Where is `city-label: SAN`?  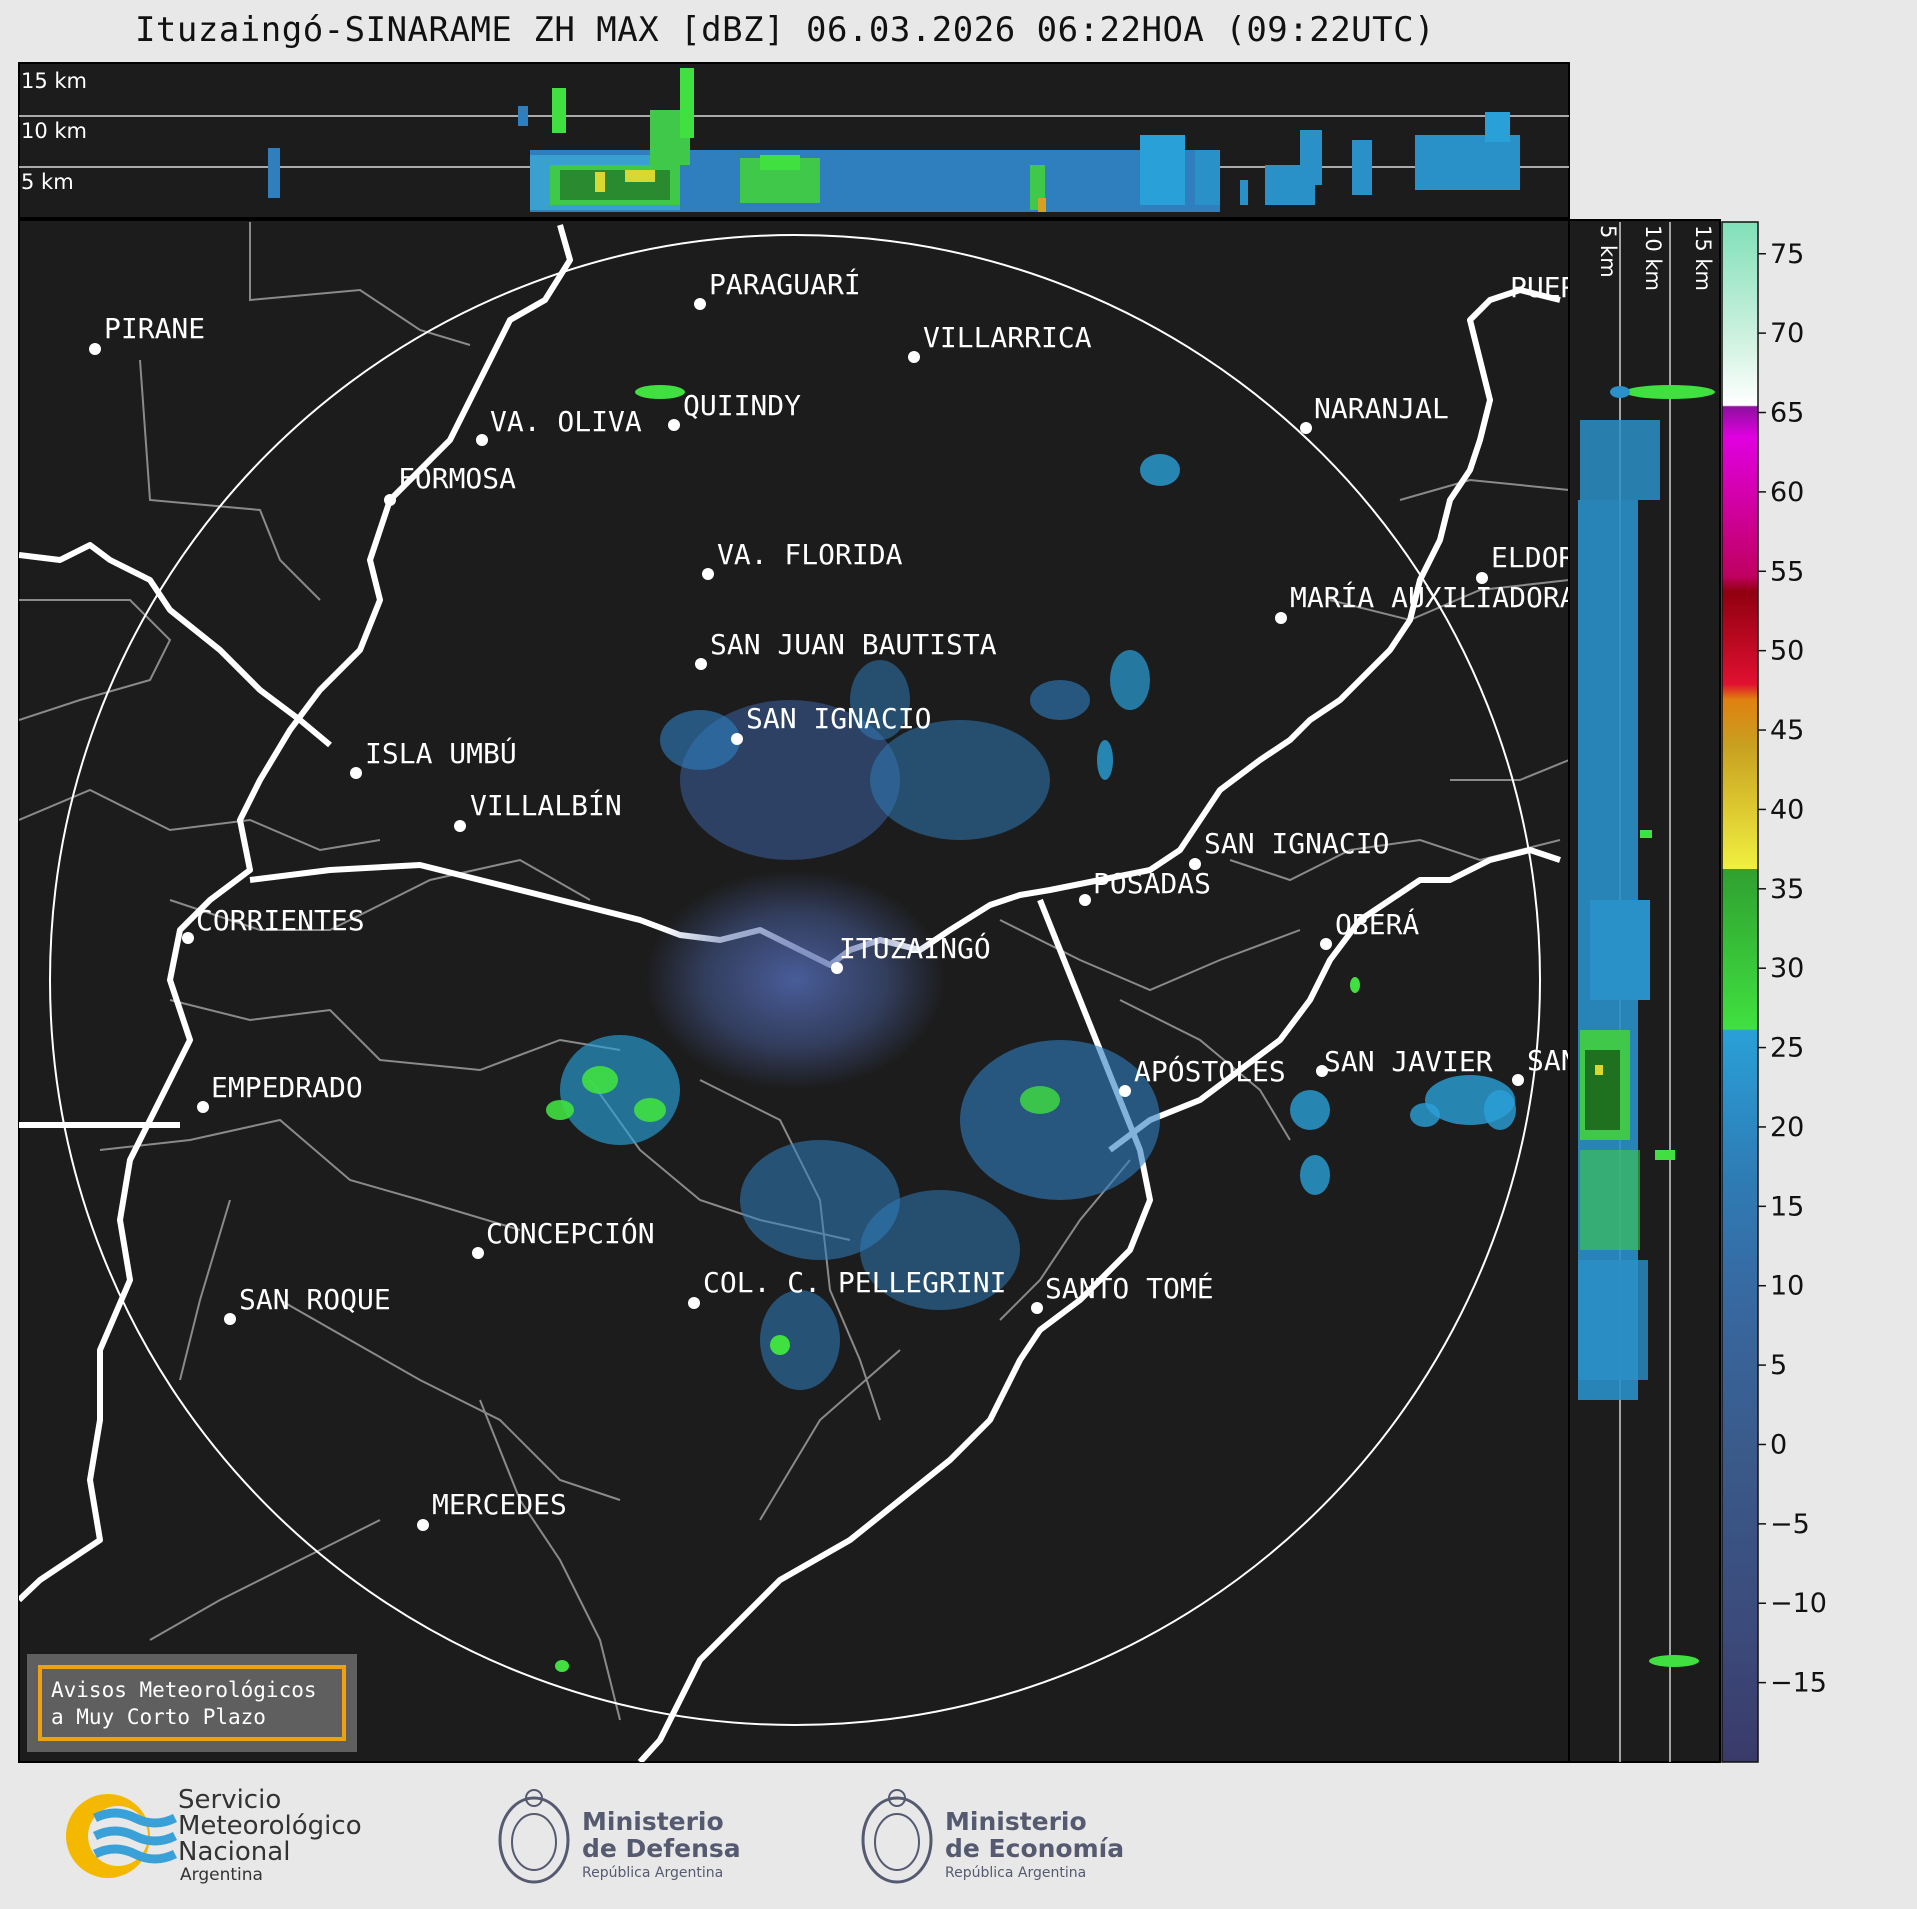
city-label: SAN is located at coordinates (1552, 1060).